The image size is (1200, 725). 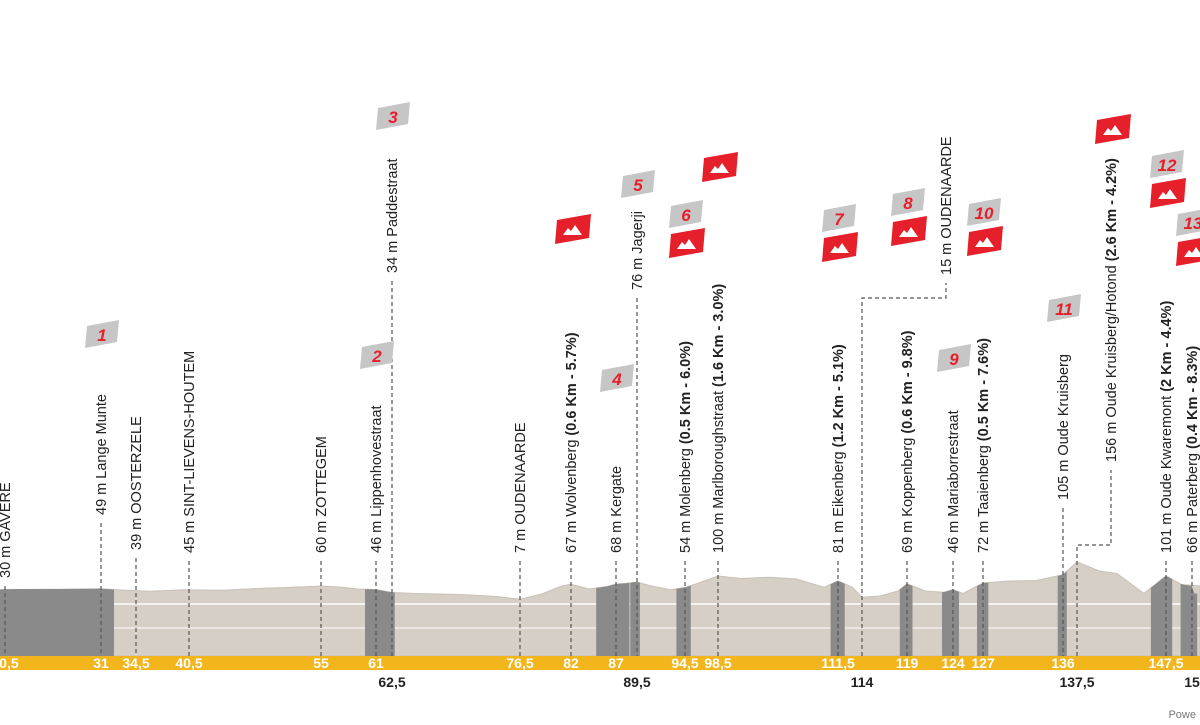 What do you see at coordinates (686, 447) in the screenshot?
I see `waypoint-label: 54 m Molenberg (0.5 Km - 6.0%)` at bounding box center [686, 447].